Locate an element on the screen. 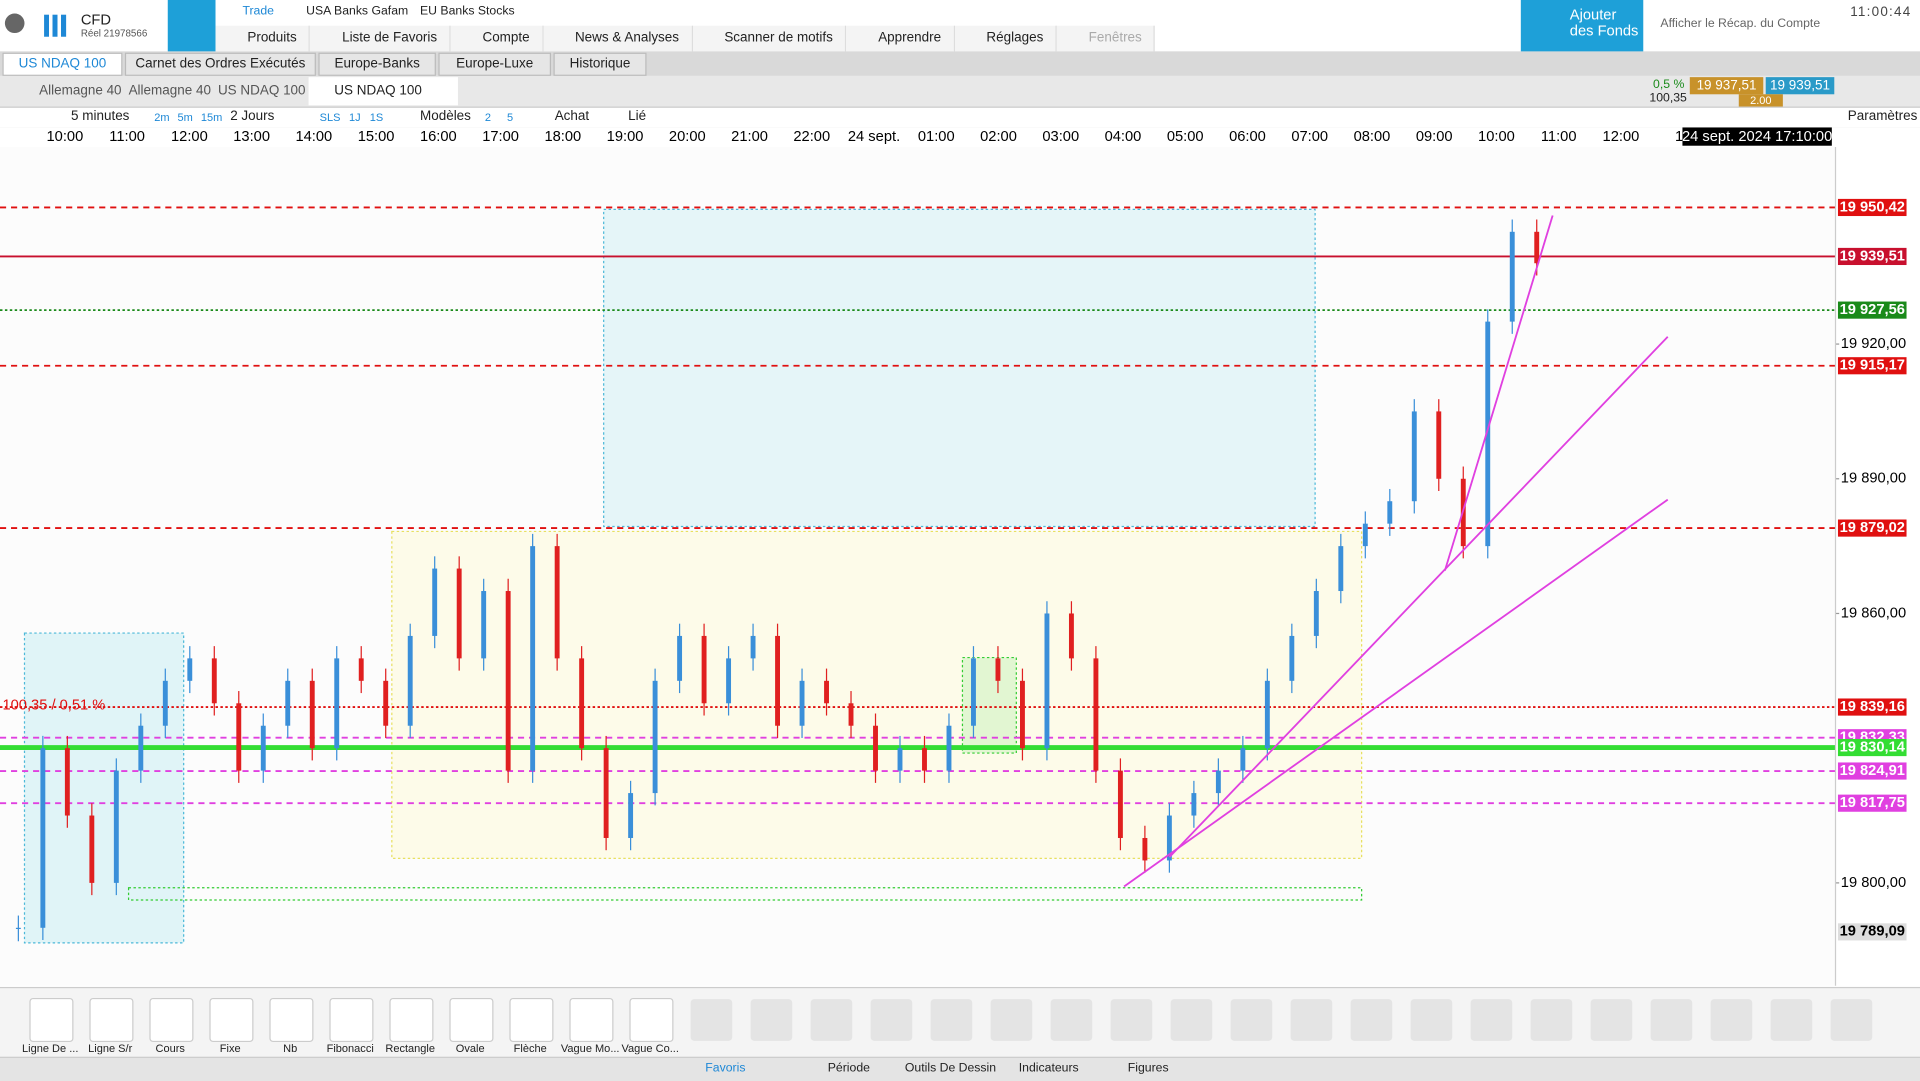  price-tag-label: 19 830,14 is located at coordinates (1873, 747).